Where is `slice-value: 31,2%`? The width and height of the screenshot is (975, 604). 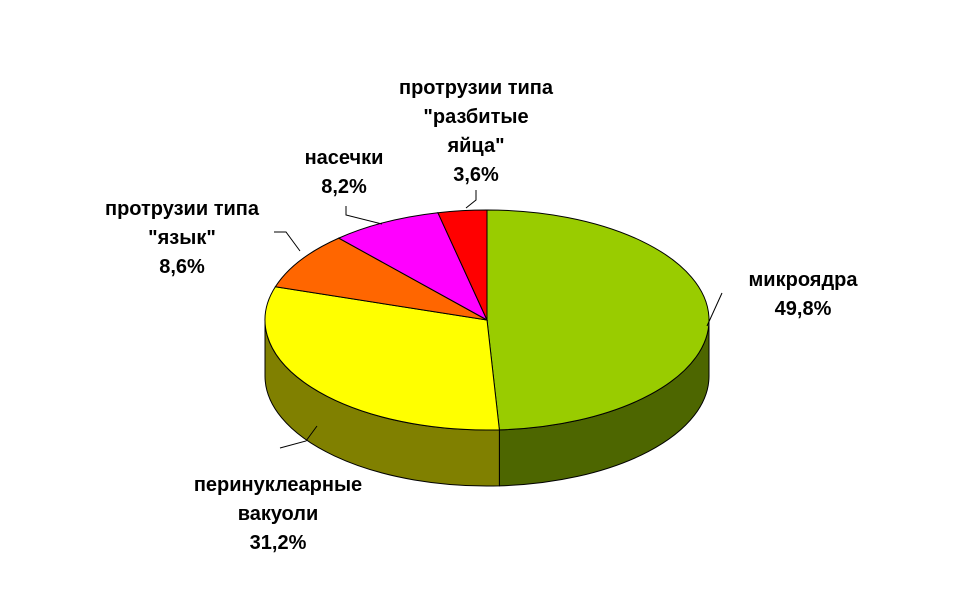
slice-value: 31,2% is located at coordinates (278, 543).